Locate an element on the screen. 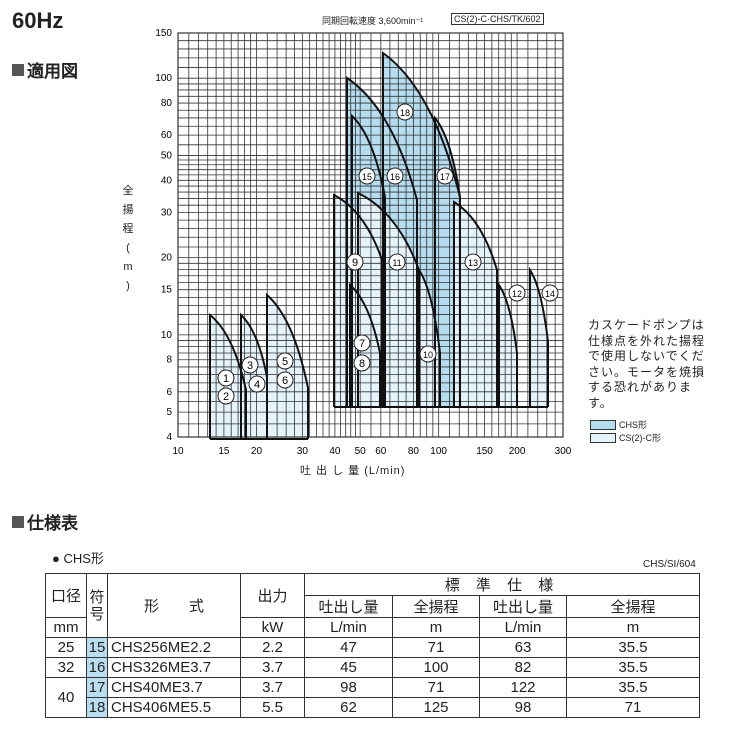 The image size is (740, 740). region-label-17: 17 is located at coordinates (445, 176).